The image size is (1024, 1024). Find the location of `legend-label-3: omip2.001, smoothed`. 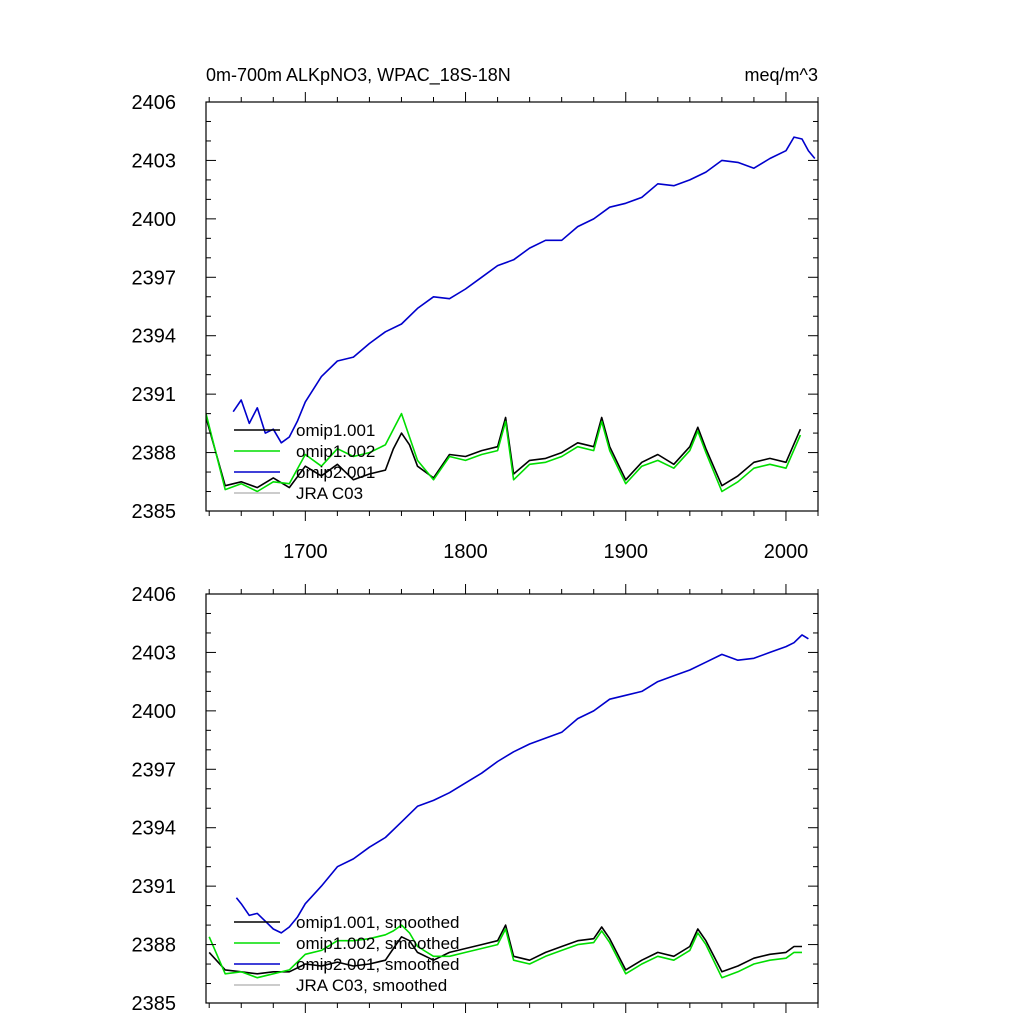

legend-label-3: omip2.001, smoothed is located at coordinates (378, 964).